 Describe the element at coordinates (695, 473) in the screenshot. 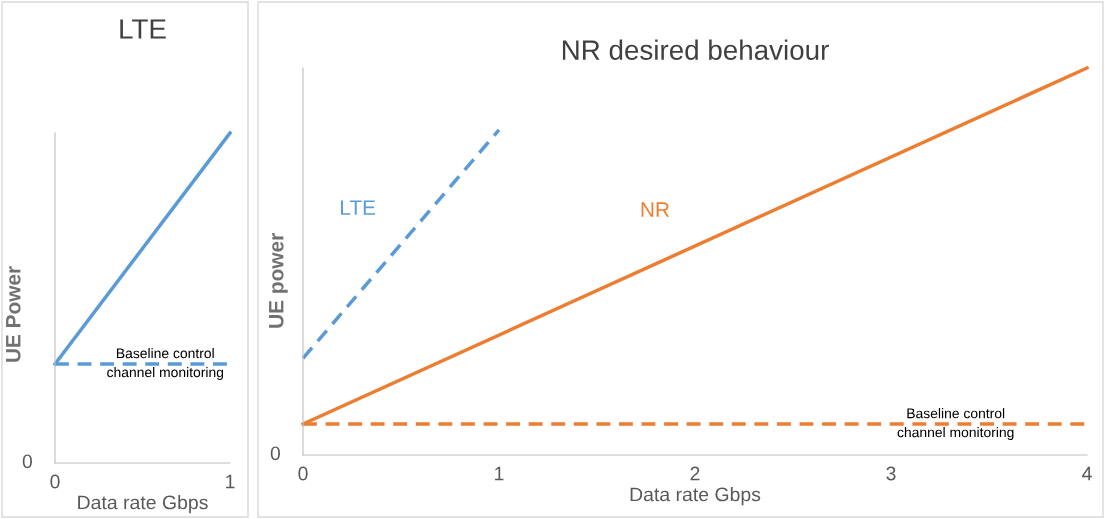

I see `x-tick-label: 2` at that location.